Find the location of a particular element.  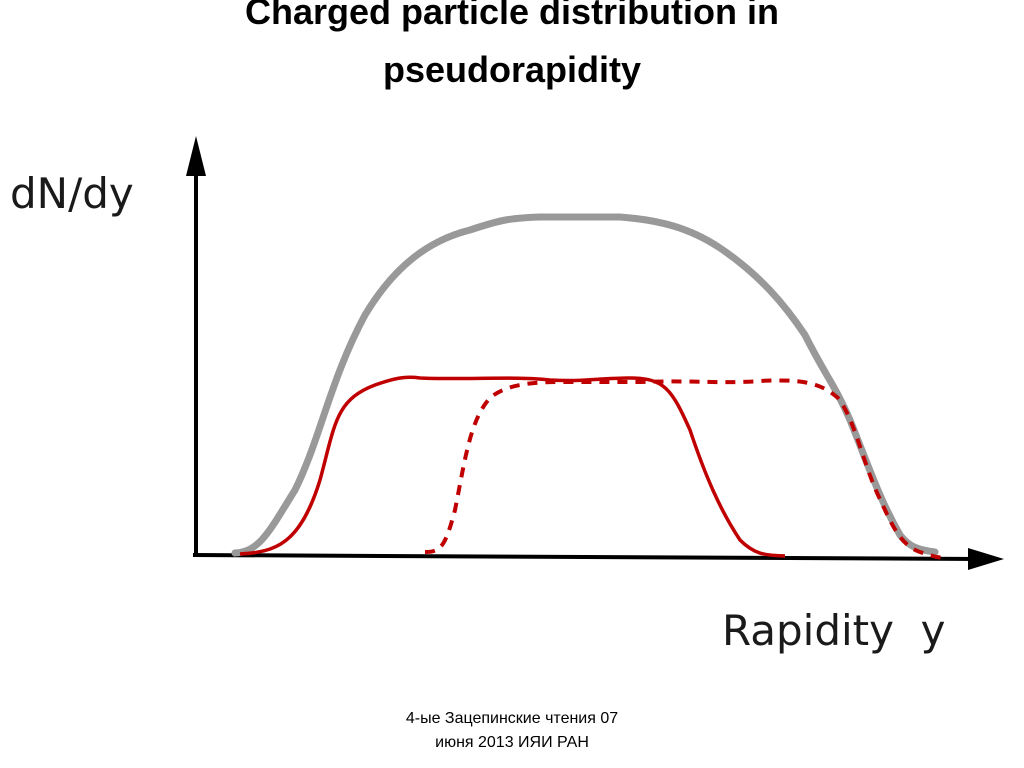

red-dashed-curve is located at coordinates (686, 469).